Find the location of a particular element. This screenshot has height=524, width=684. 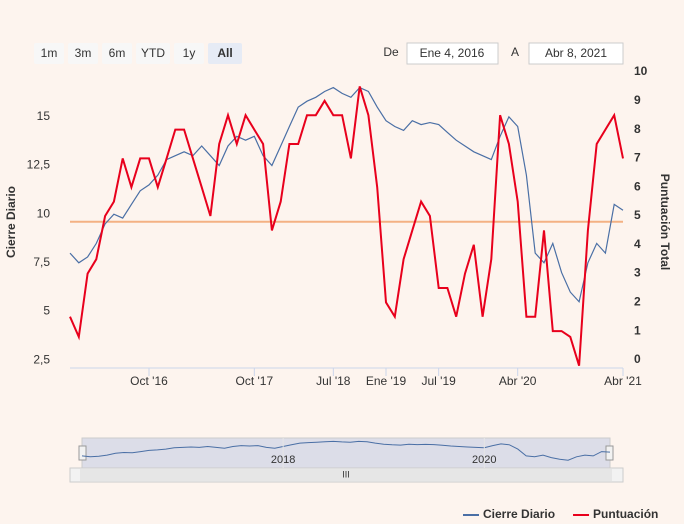

y-tick-label: 7,5 is located at coordinates (41, 262).